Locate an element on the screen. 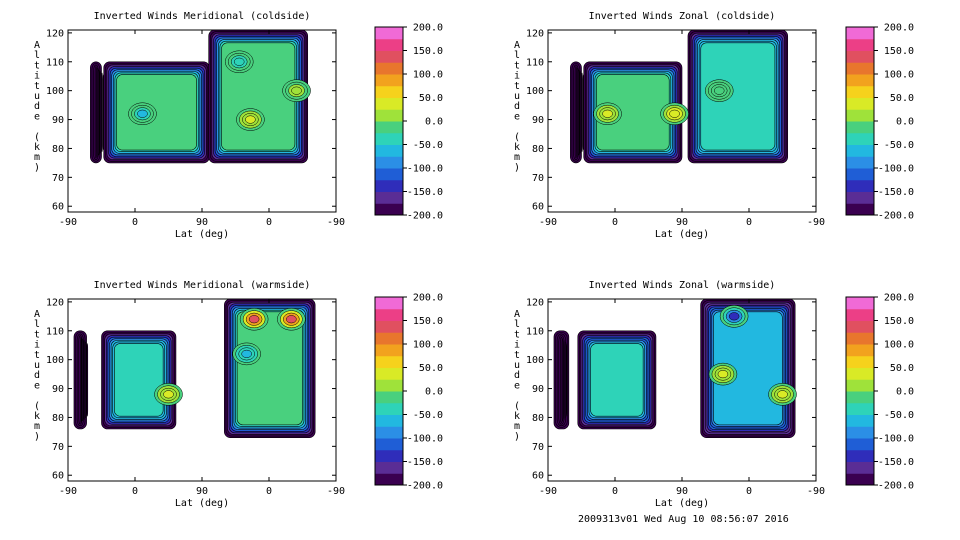 The image size is (960, 540). y-axis-label-char: d is located at coordinates (517, 375).